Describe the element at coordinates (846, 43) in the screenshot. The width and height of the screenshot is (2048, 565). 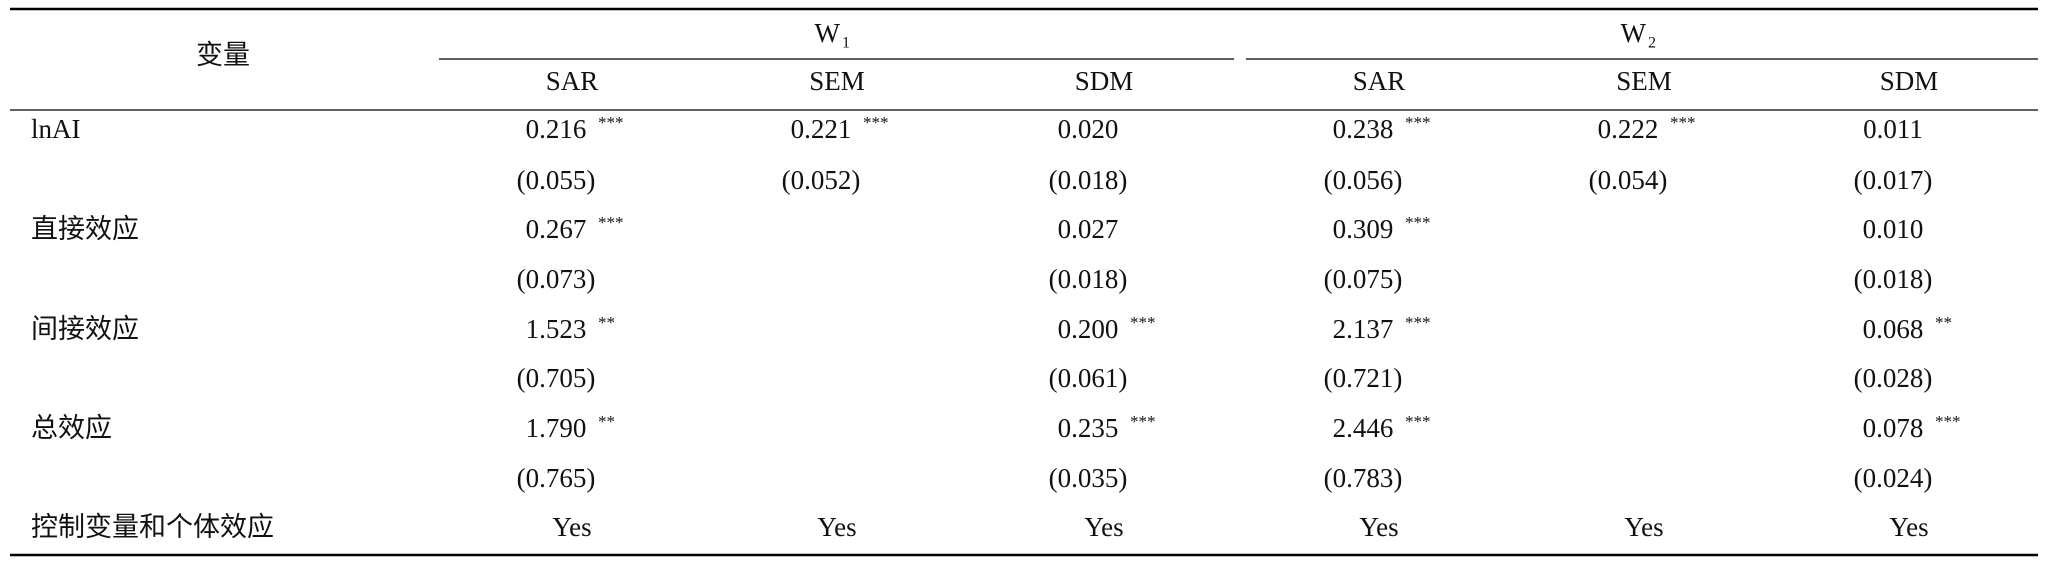
I see `group-subscript: 1` at that location.